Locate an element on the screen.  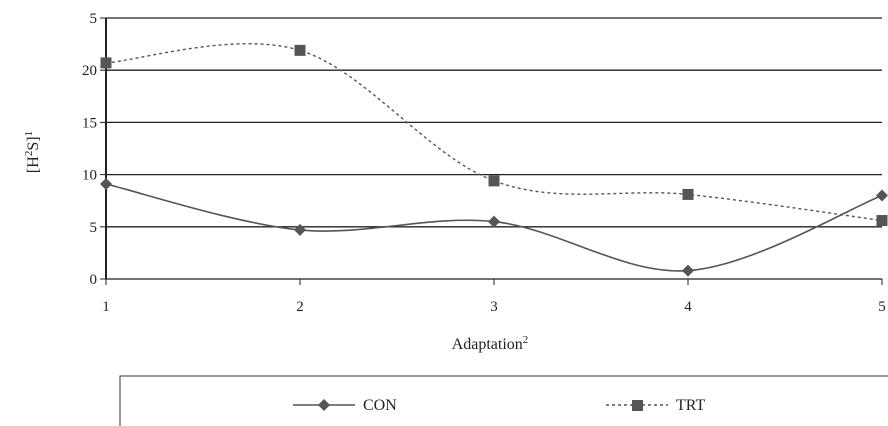
x-tick-label: 2 is located at coordinates (300, 307).